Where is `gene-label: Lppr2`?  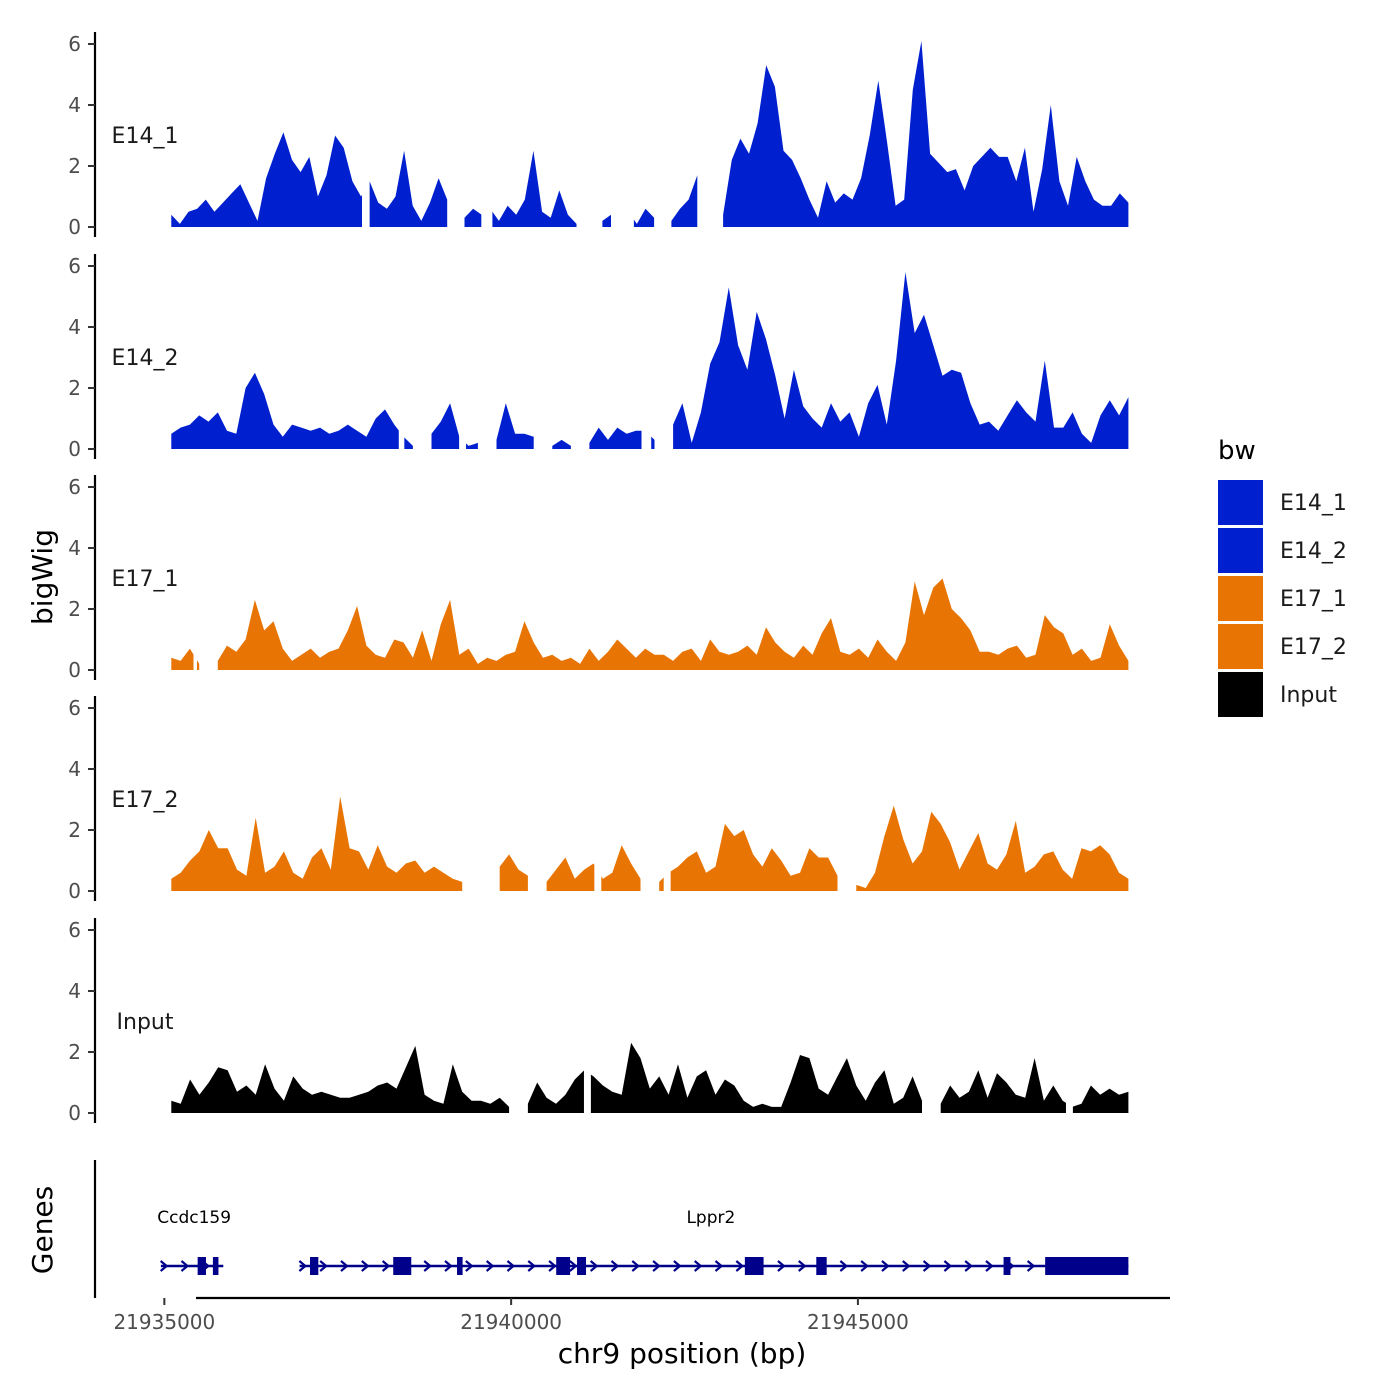
gene-label: Lppr2 is located at coordinates (710, 1218).